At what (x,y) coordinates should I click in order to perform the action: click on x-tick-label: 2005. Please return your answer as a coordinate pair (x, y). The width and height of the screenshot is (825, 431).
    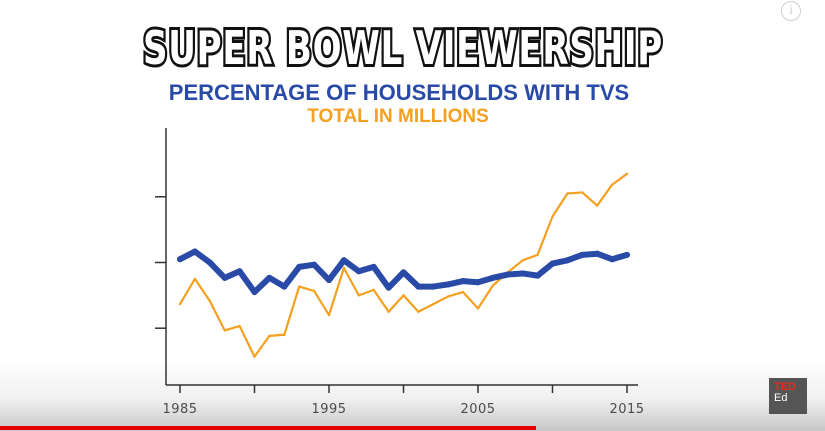
    Looking at the image, I should click on (477, 409).